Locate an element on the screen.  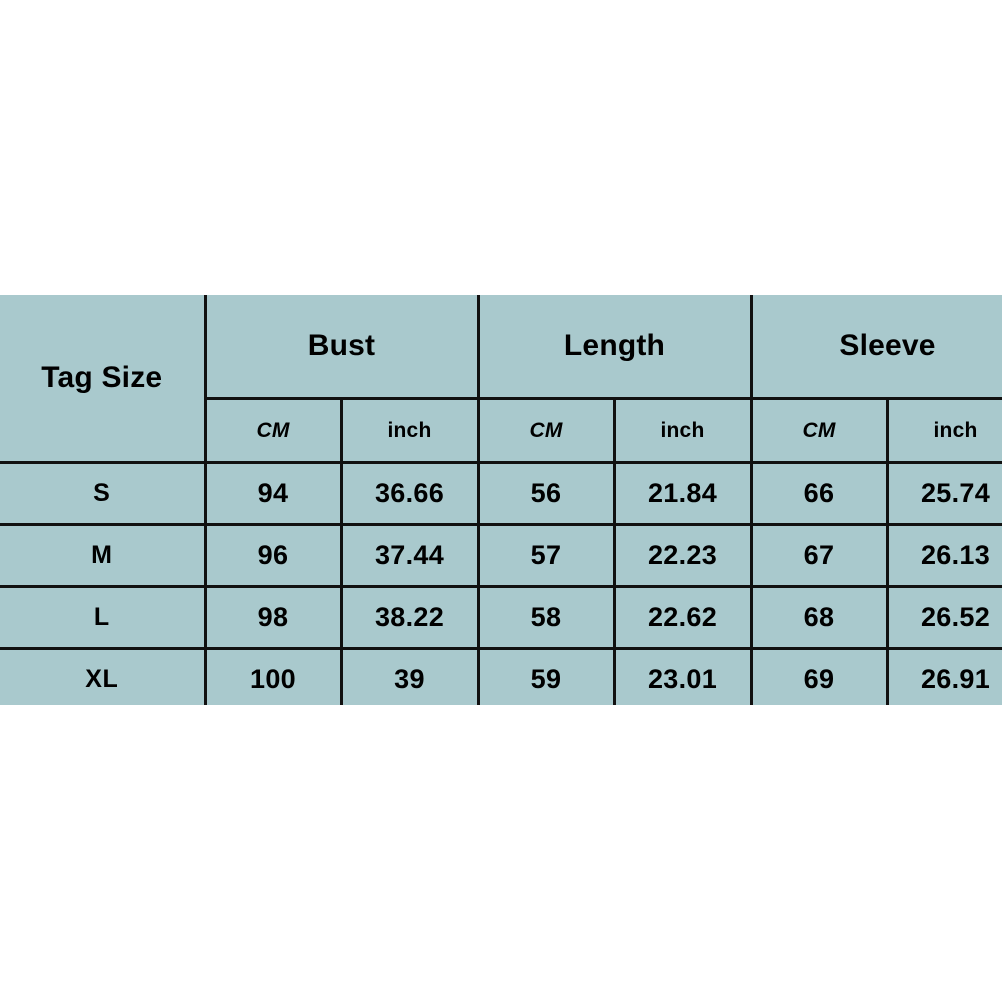
table-row: L 98 38.22 58 22.62 68 26.52 is located at coordinates (501, 617).